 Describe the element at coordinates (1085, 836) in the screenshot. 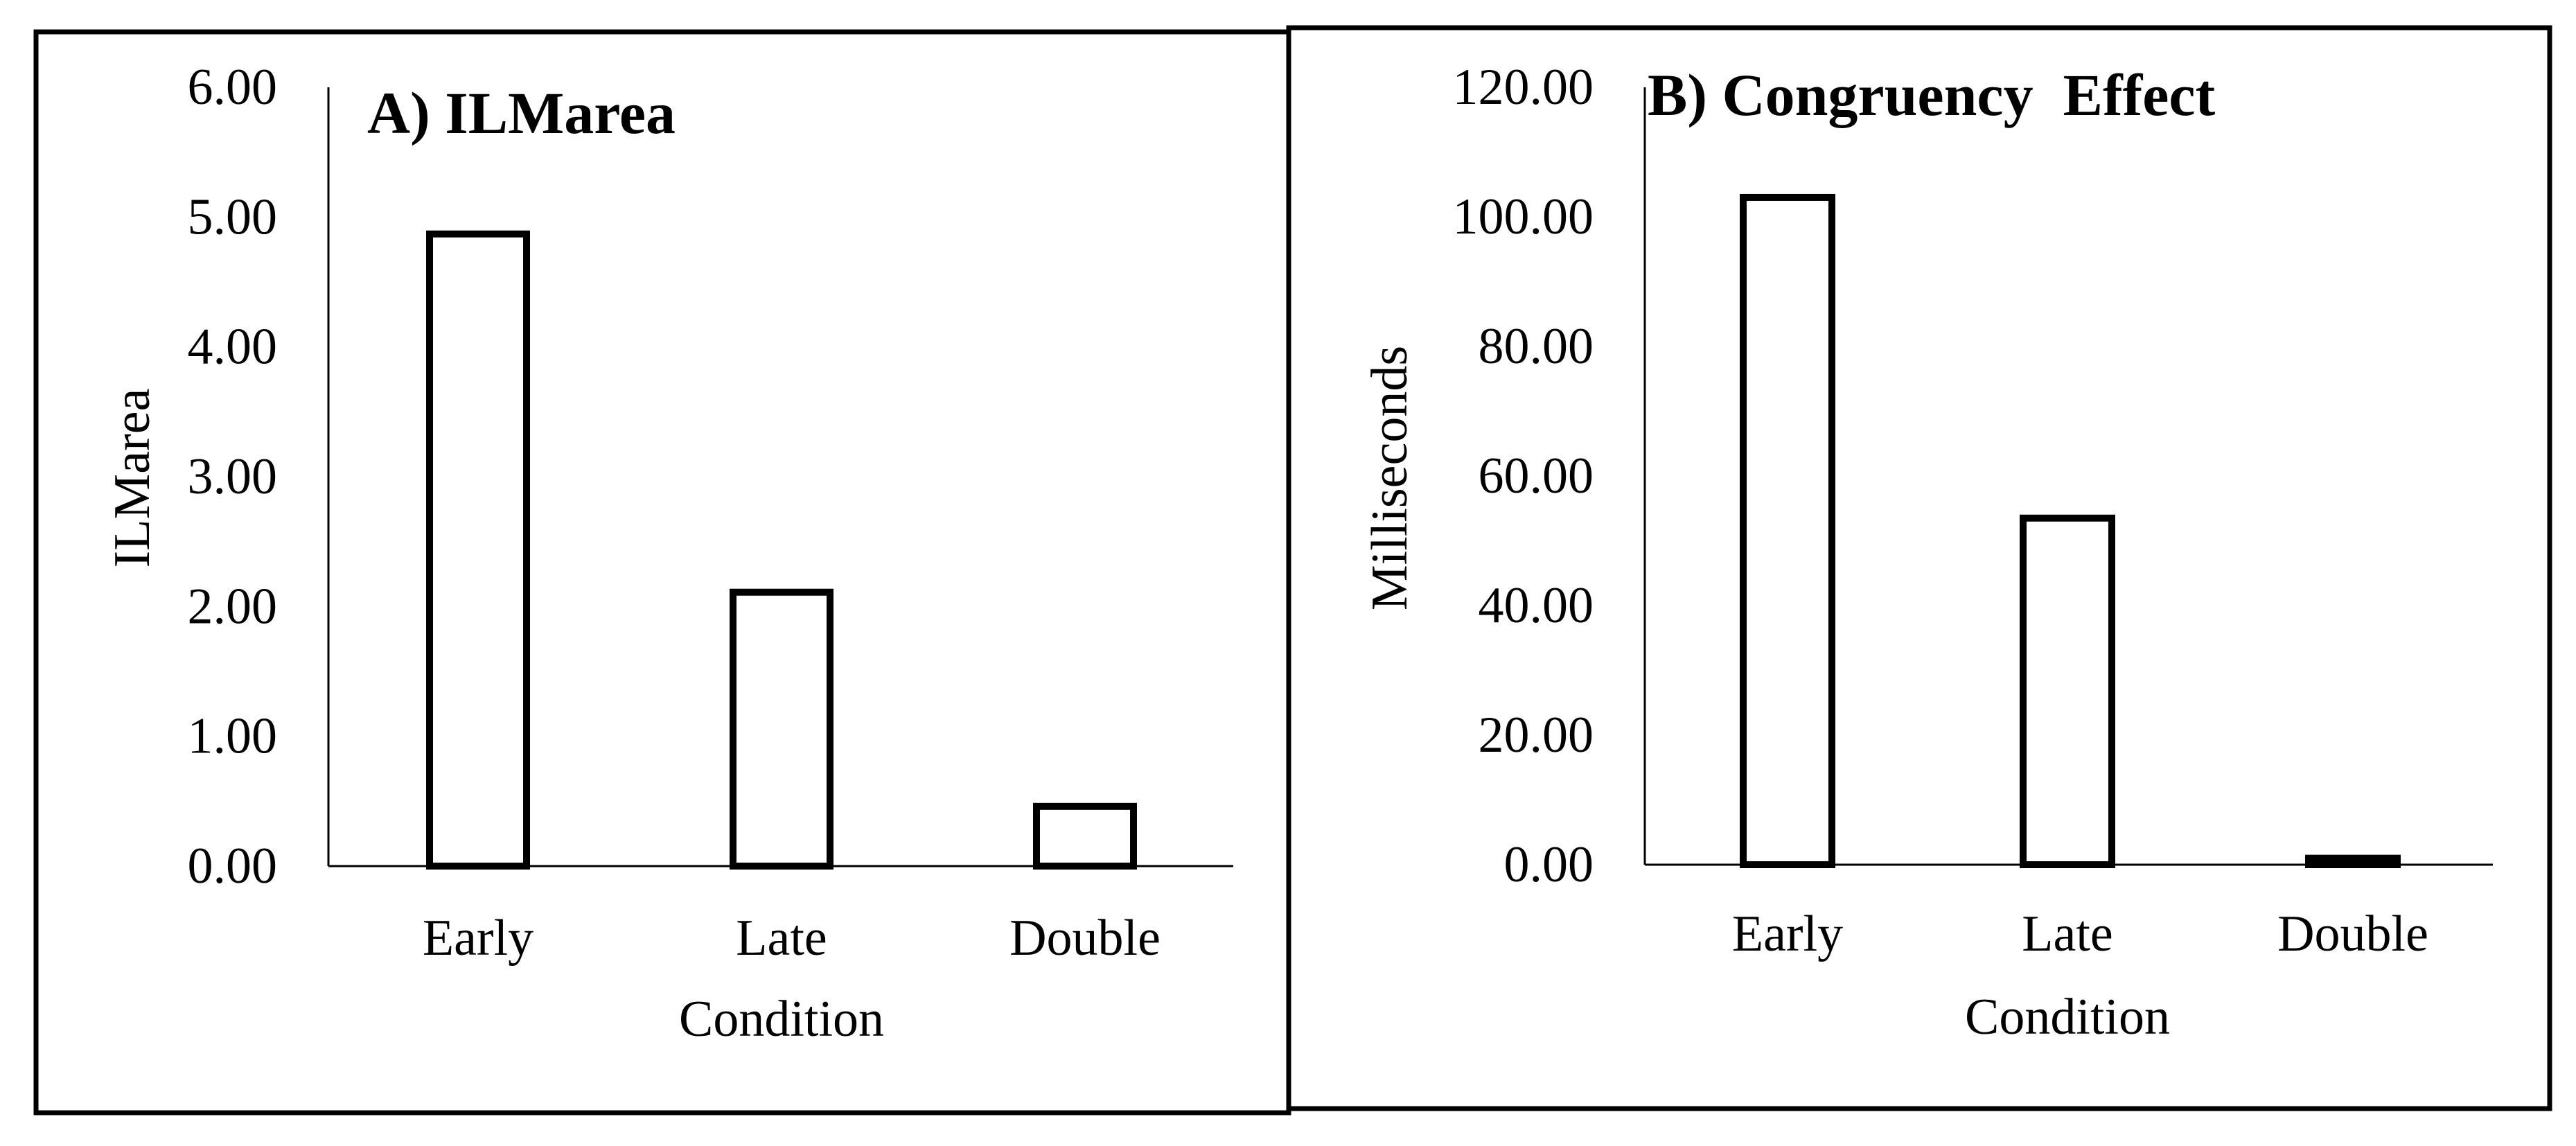

I see `panel-a-bar-double` at that location.